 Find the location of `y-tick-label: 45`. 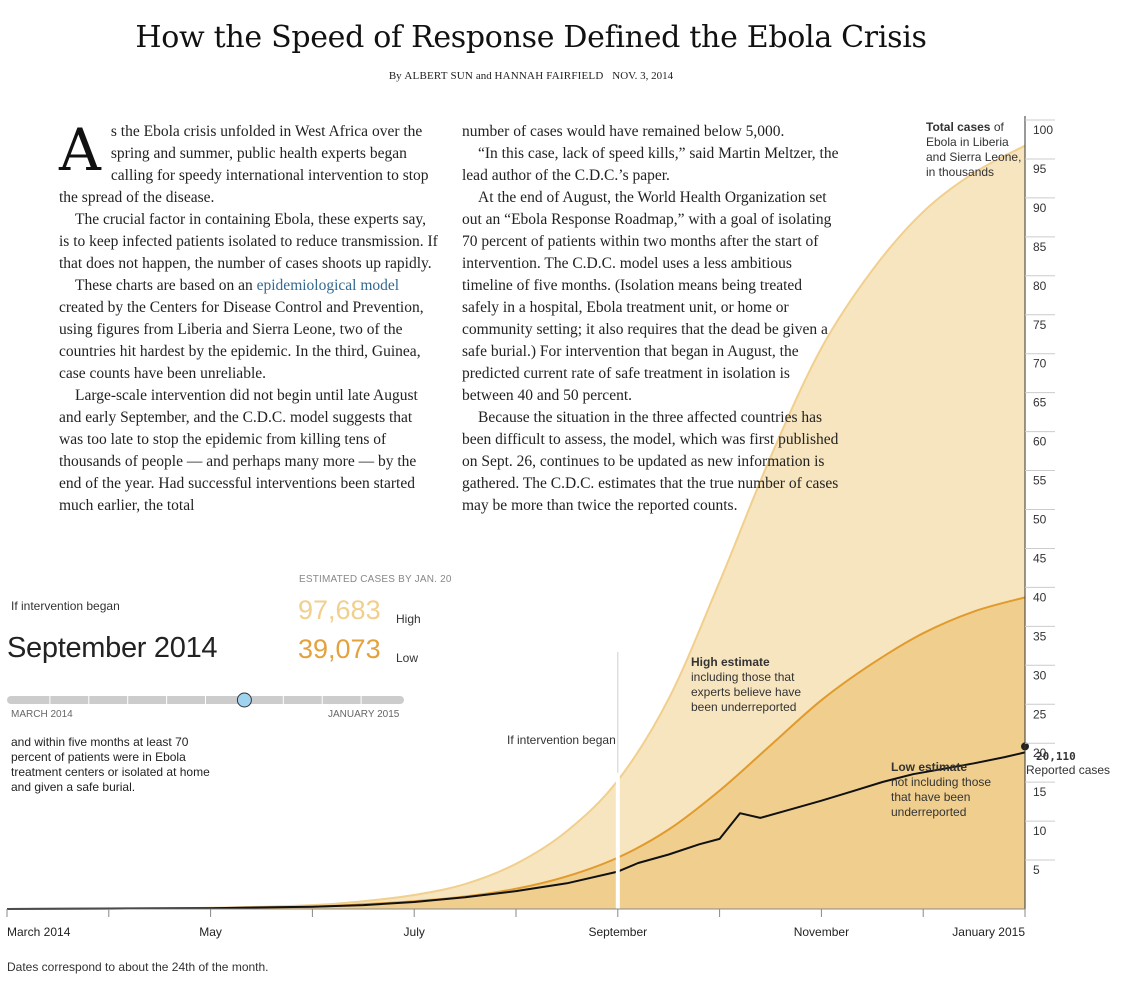

y-tick-label: 45 is located at coordinates (1040, 558).